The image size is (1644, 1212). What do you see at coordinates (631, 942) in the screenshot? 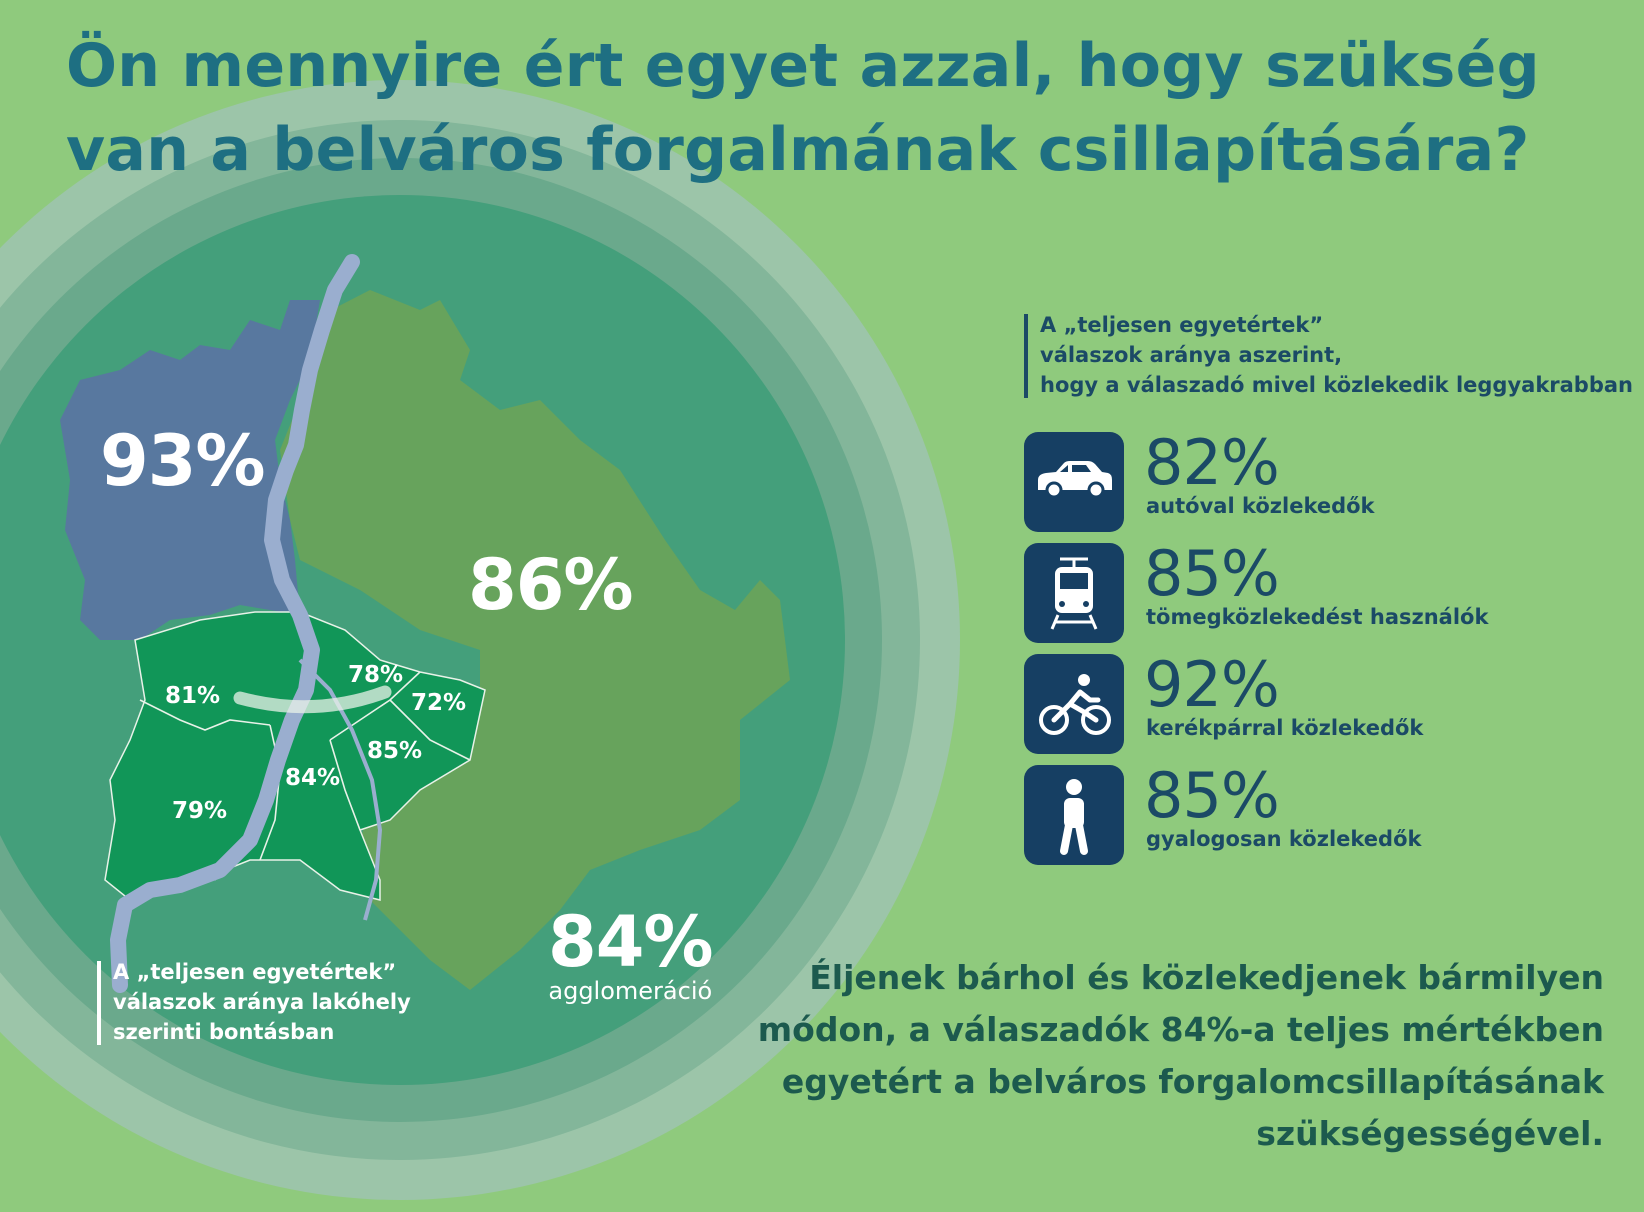
I see `label-agglomeration-value: 84%` at bounding box center [631, 942].